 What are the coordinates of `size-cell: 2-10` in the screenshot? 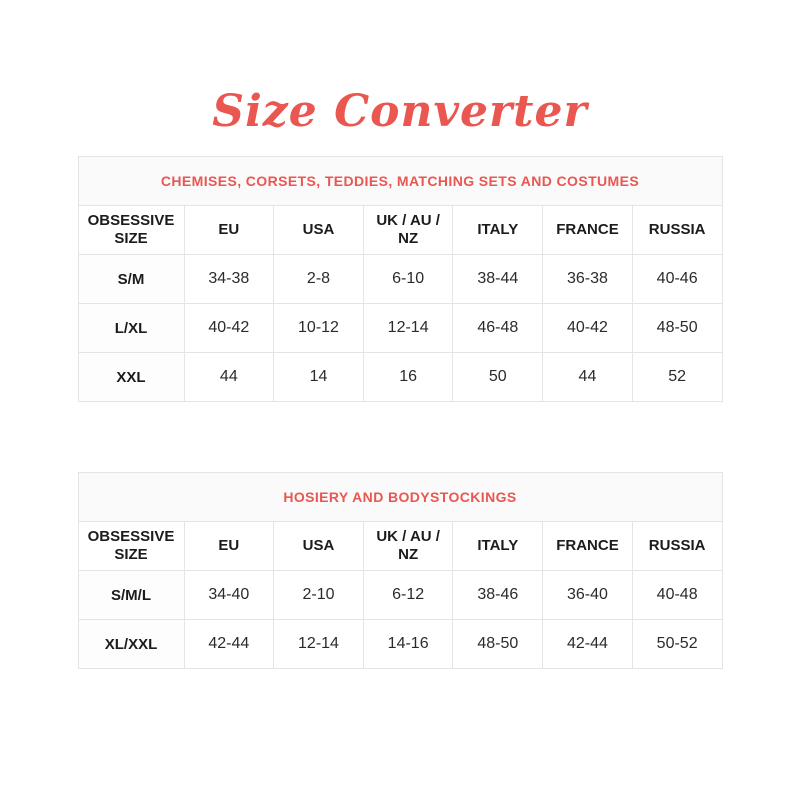 It's located at (318, 595).